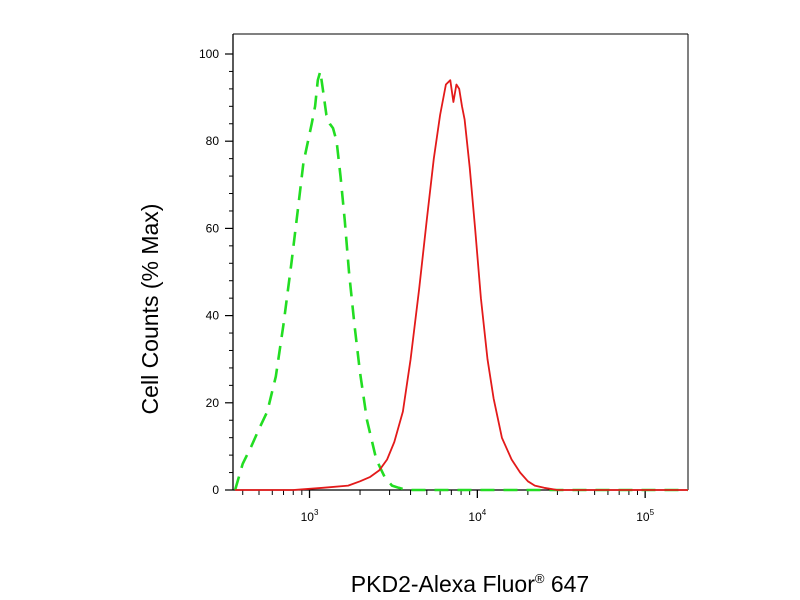 The height and width of the screenshot is (600, 800). I want to click on x-tick-label: 10⁵, so click(645, 516).